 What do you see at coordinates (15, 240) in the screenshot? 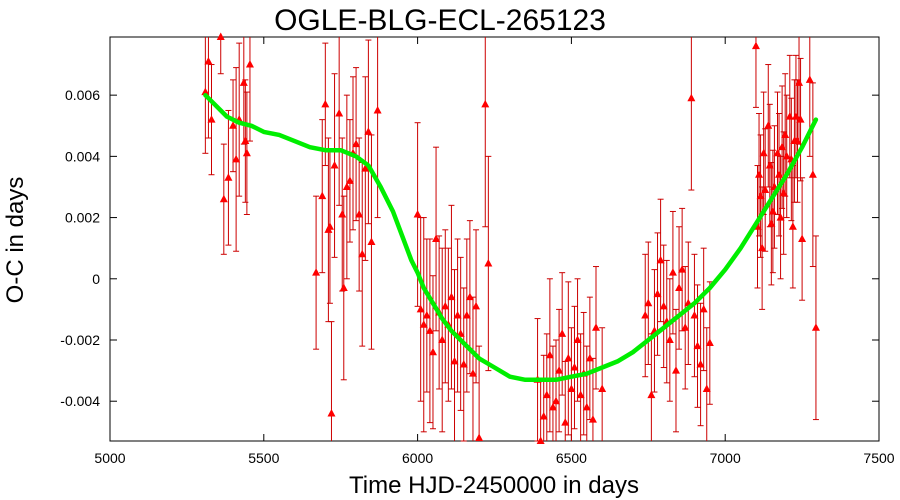
I see `y-axis-label: O-C in days` at bounding box center [15, 240].